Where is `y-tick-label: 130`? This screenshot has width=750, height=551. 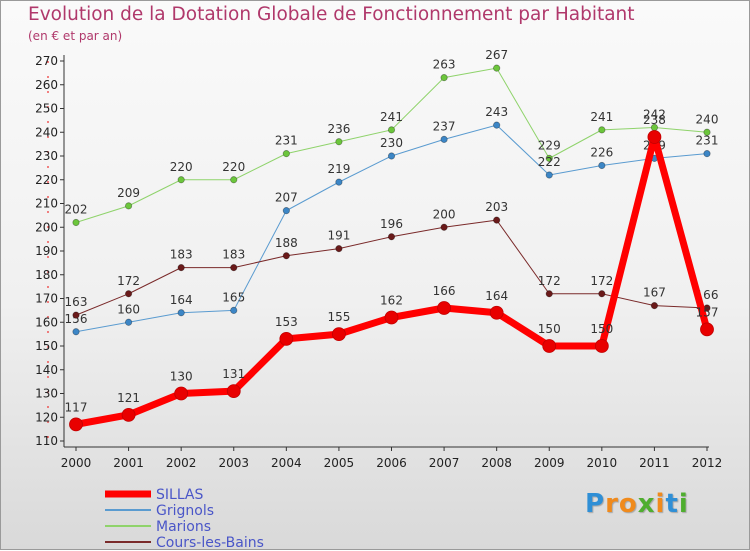 y-tick-label: 130 is located at coordinates (46, 394).